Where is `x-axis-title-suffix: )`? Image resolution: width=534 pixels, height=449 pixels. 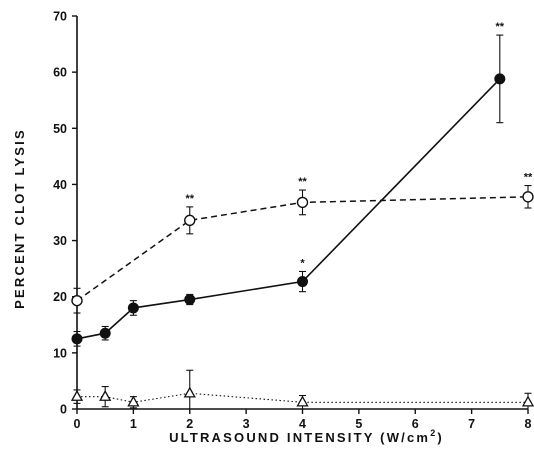 x-axis-title-suffix: ) is located at coordinates (440, 437).